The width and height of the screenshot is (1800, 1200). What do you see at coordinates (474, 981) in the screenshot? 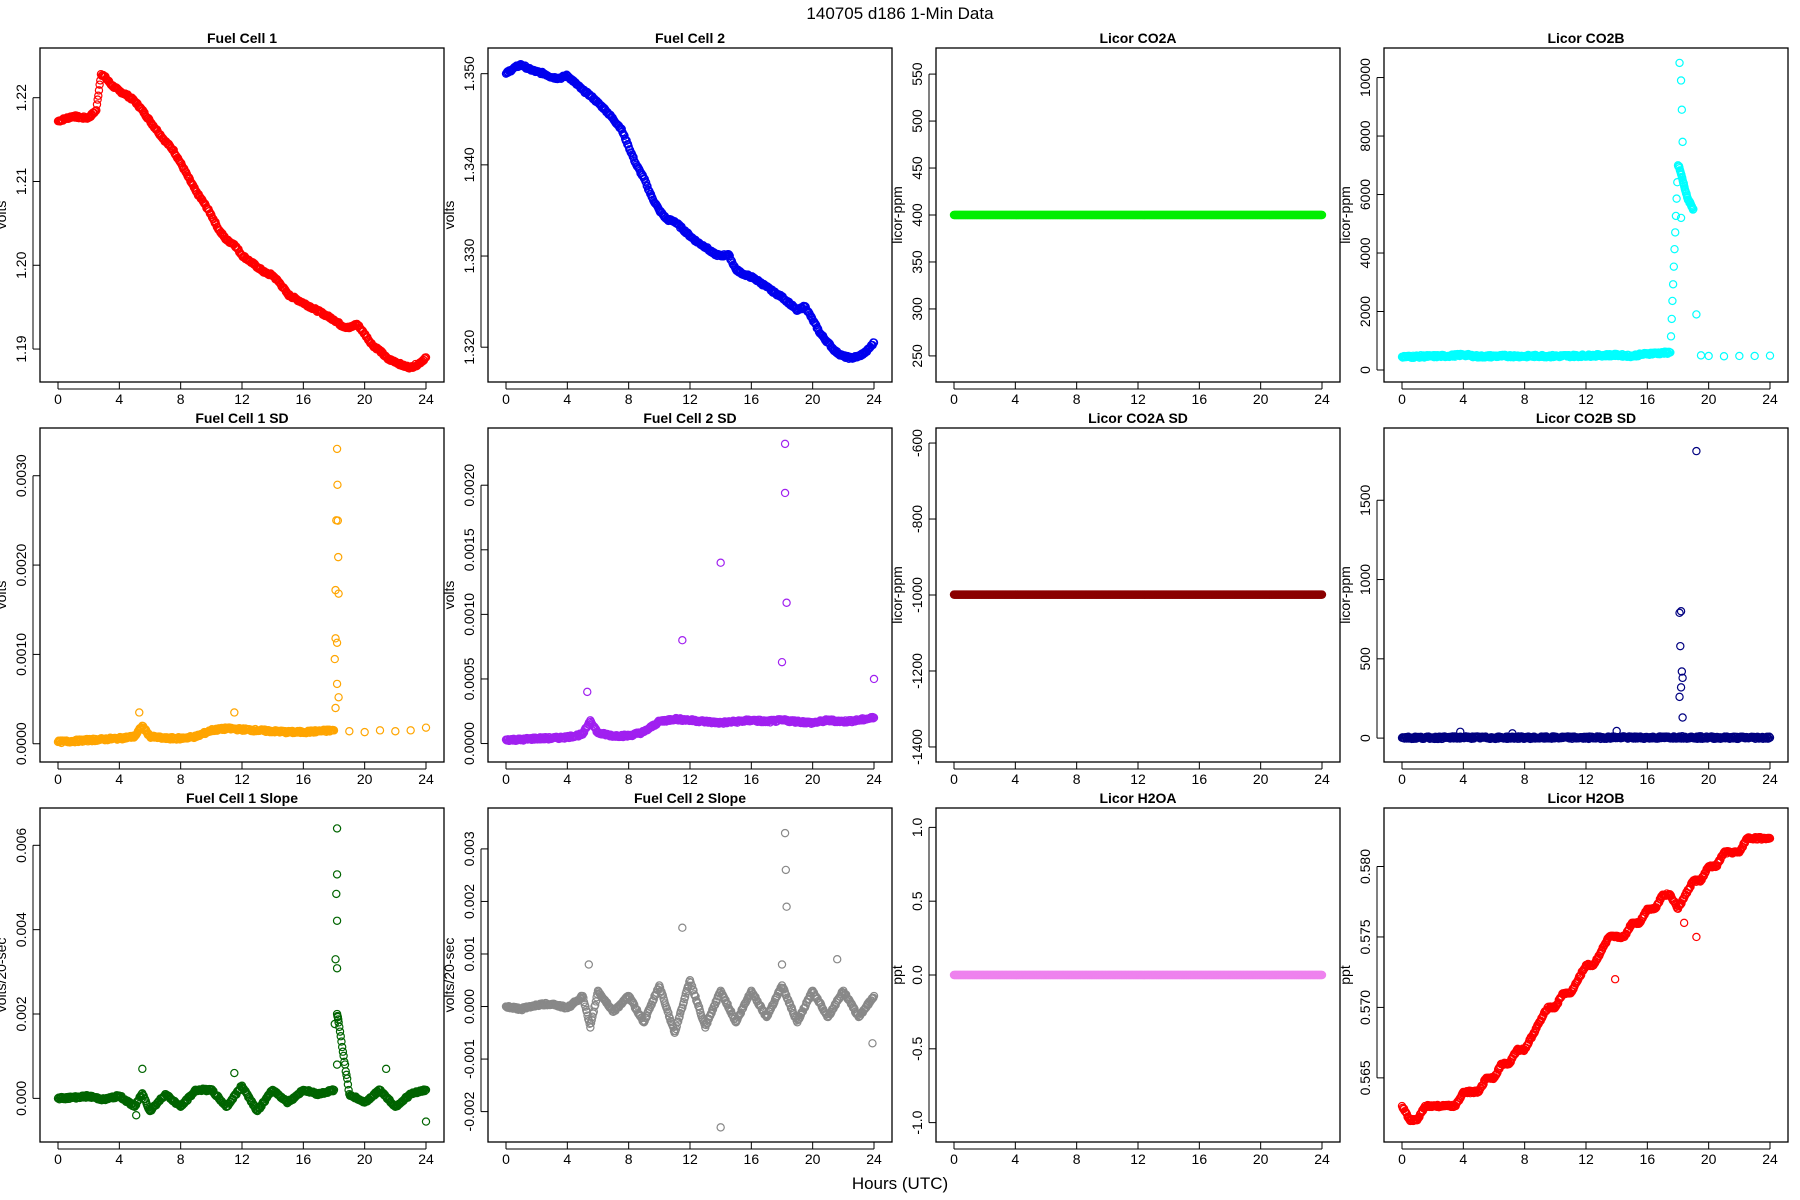
I see `y-axis: -0.002-0.0010.0000.0010.0020.003` at bounding box center [474, 981].